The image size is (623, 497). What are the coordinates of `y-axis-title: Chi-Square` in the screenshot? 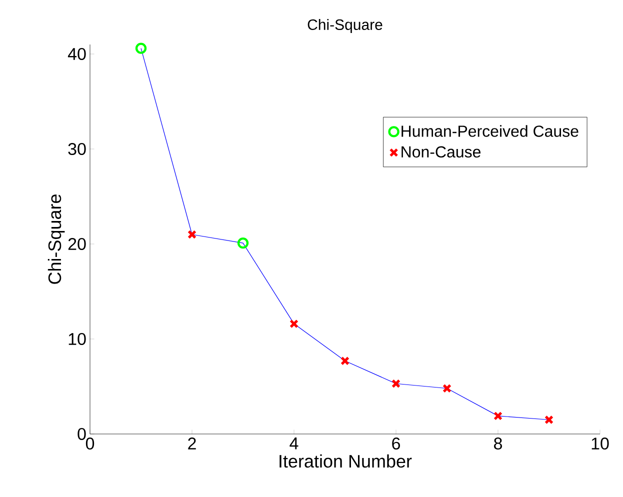 It's located at (56, 239).